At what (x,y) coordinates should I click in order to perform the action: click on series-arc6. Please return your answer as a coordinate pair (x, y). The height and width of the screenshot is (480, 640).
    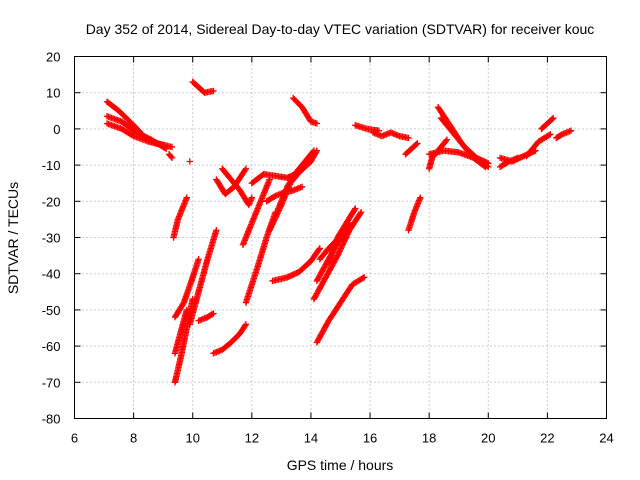
    Looking at the image, I should click on (180, 217).